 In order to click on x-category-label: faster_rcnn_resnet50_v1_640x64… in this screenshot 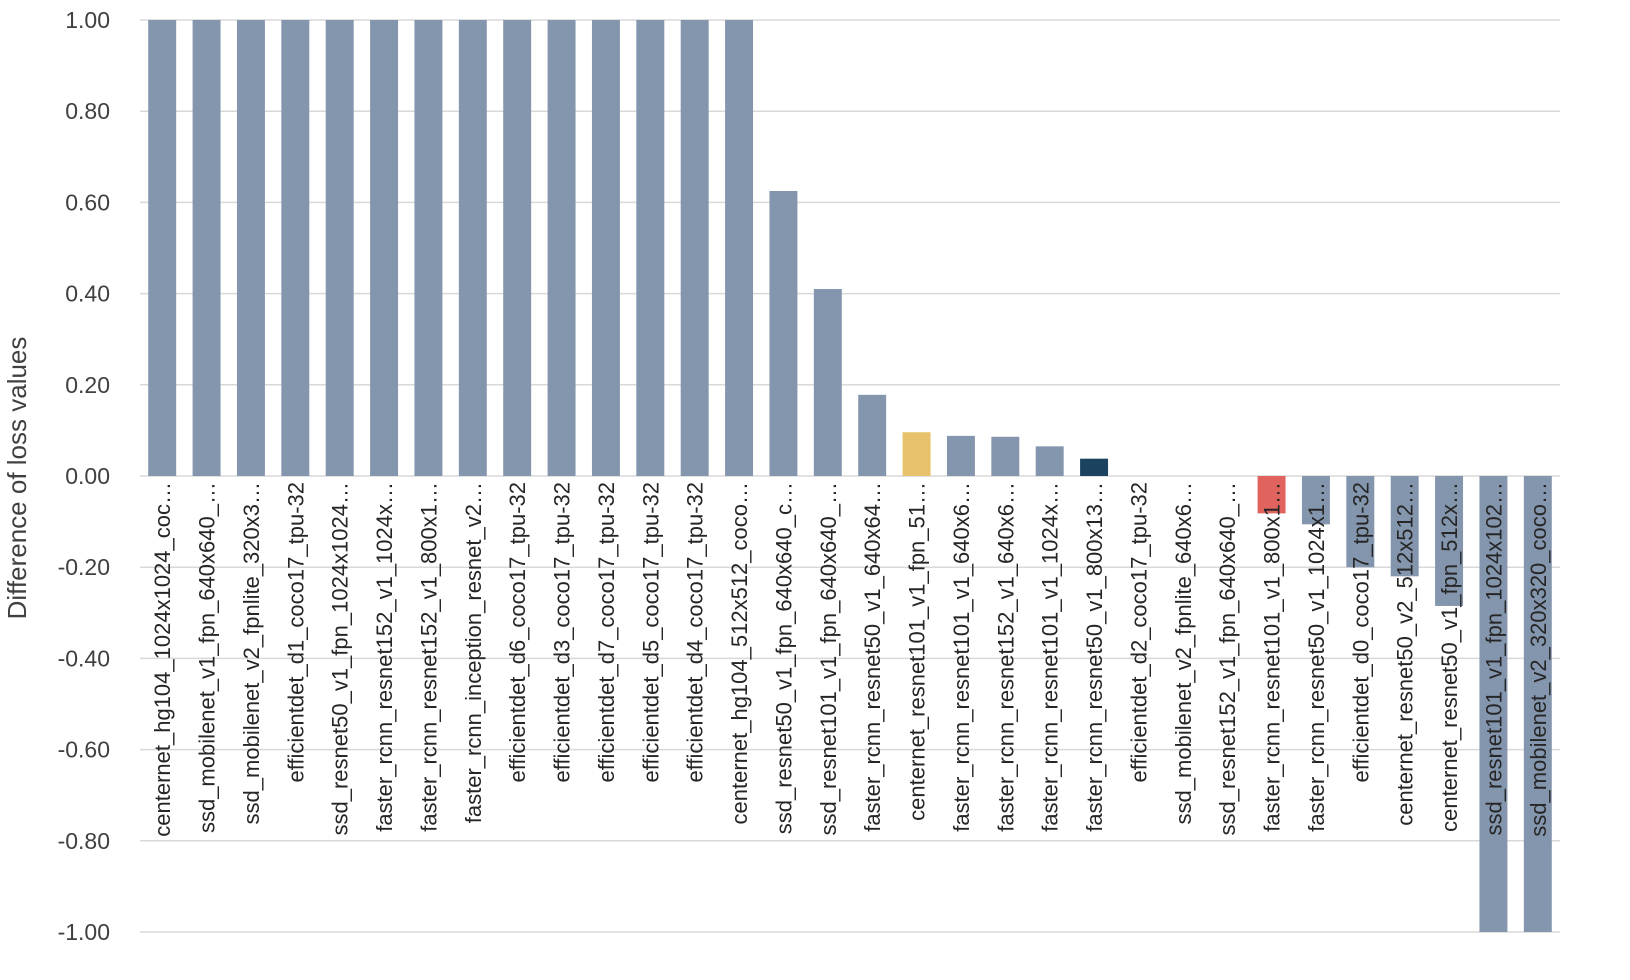, I will do `click(872, 657)`.